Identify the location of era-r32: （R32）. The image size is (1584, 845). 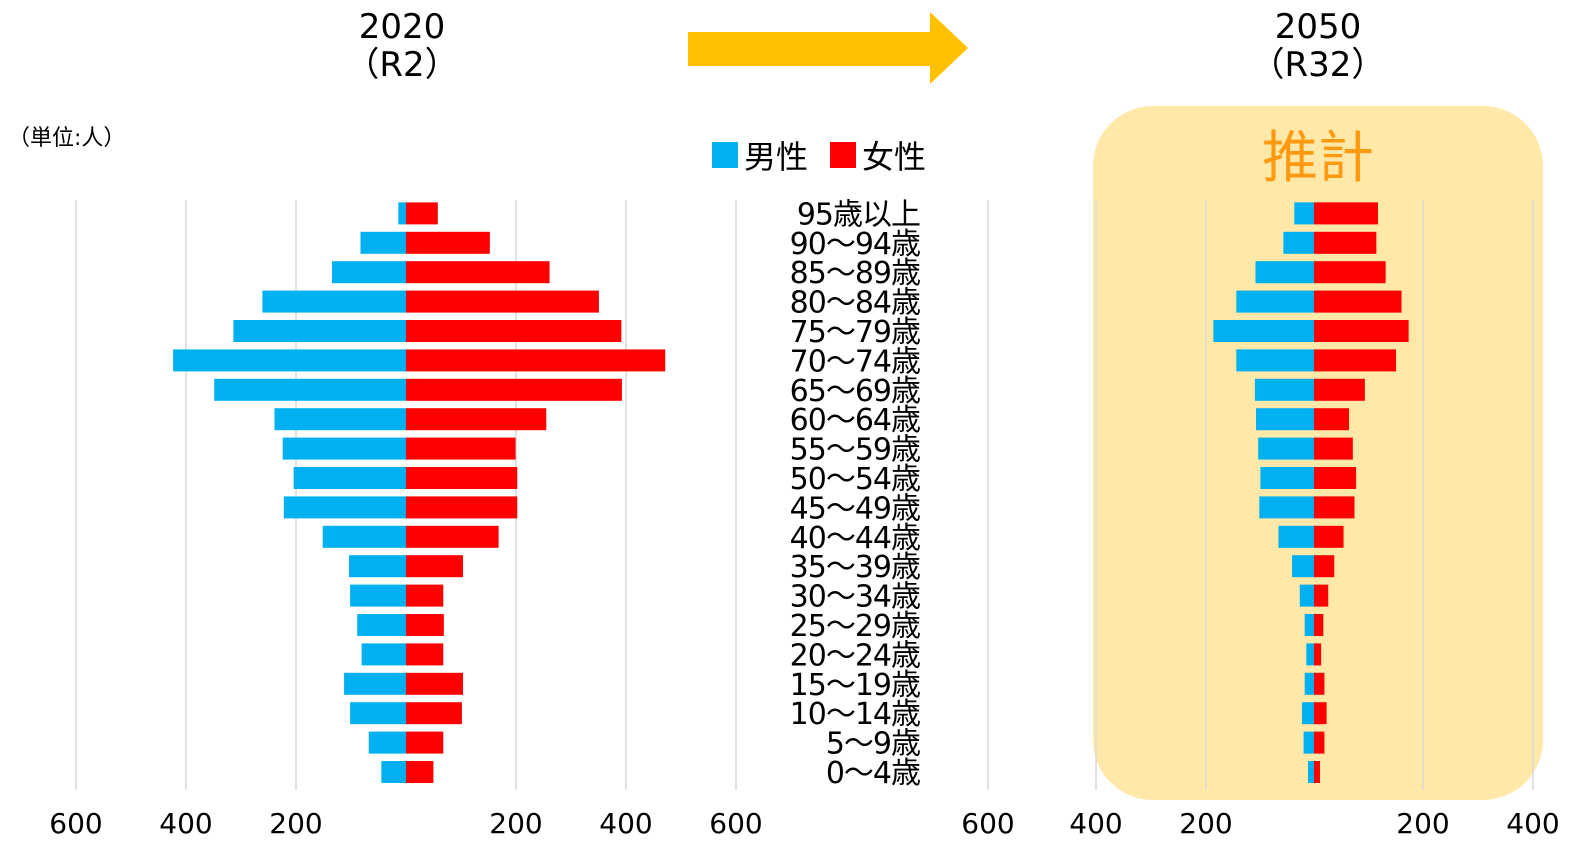
(1318, 65).